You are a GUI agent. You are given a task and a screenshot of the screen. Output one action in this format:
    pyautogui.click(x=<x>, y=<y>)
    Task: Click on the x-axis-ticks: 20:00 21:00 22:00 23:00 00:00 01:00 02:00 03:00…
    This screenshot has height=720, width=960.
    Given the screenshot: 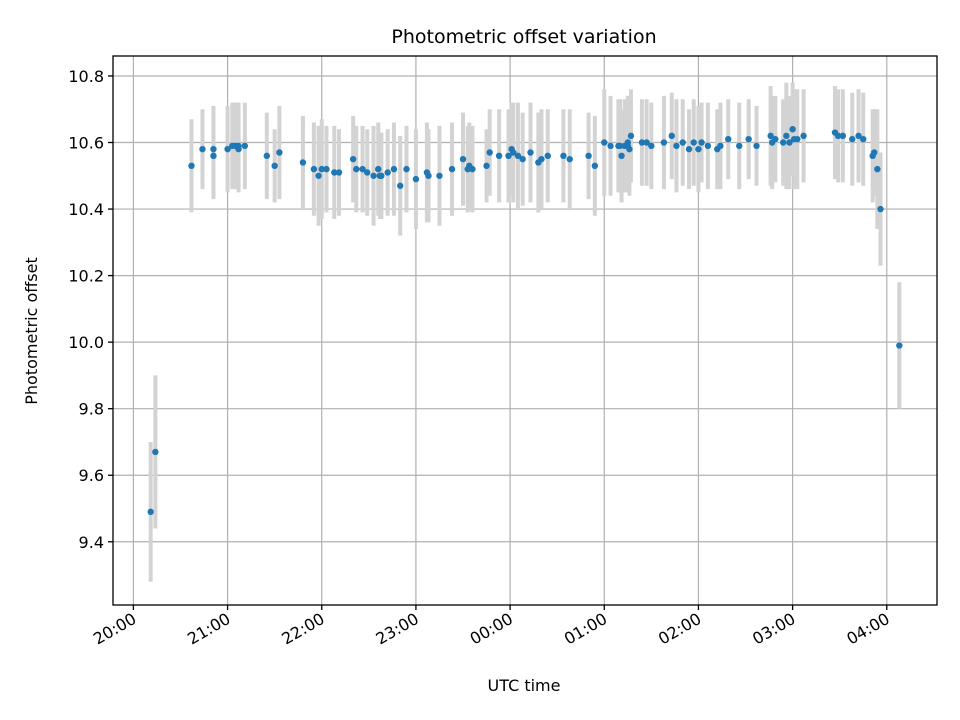 What is the action you would take?
    pyautogui.click(x=491, y=627)
    